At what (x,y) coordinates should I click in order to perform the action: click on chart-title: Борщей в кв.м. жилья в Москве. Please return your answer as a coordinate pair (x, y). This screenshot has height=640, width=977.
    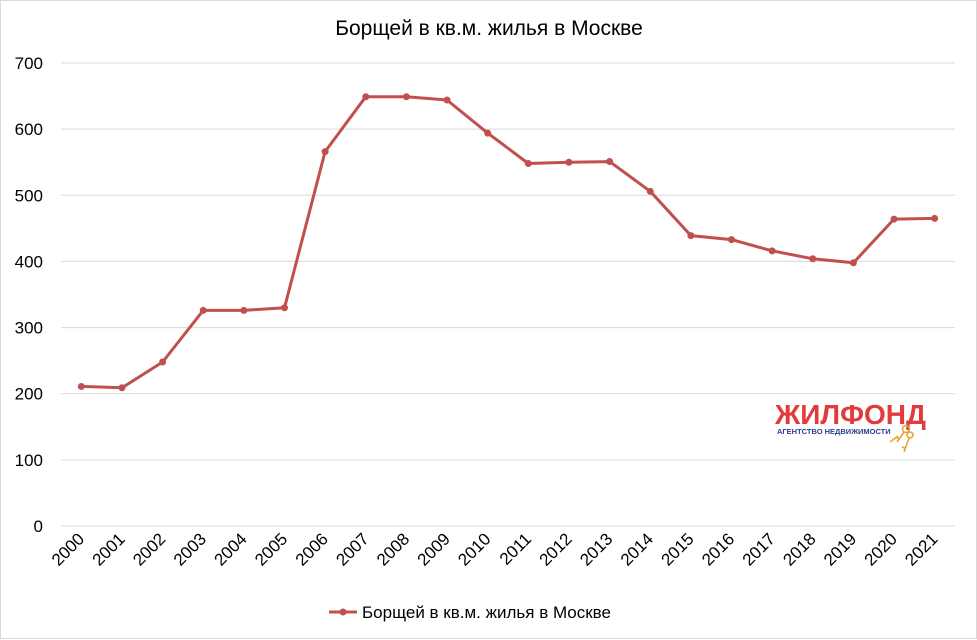
    Looking at the image, I should click on (489, 28).